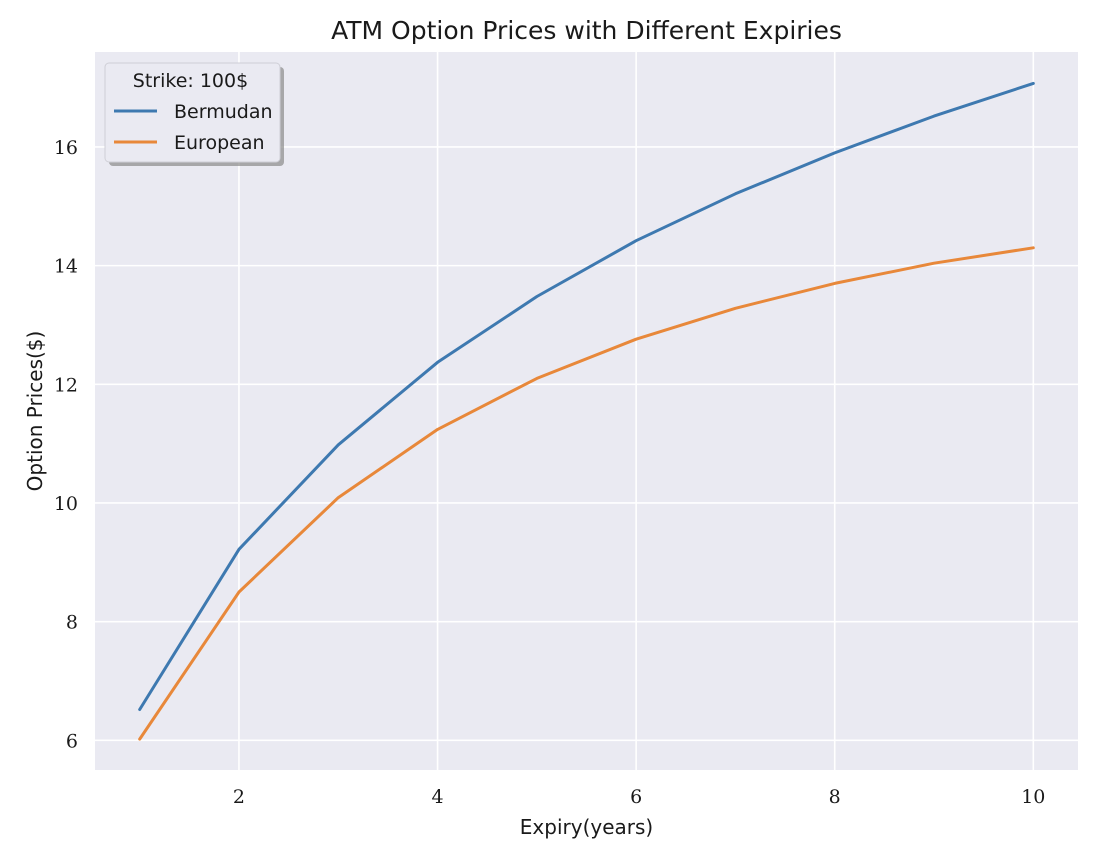  Describe the element at coordinates (72, 623) in the screenshot. I see `y-tick-label: 8` at that location.